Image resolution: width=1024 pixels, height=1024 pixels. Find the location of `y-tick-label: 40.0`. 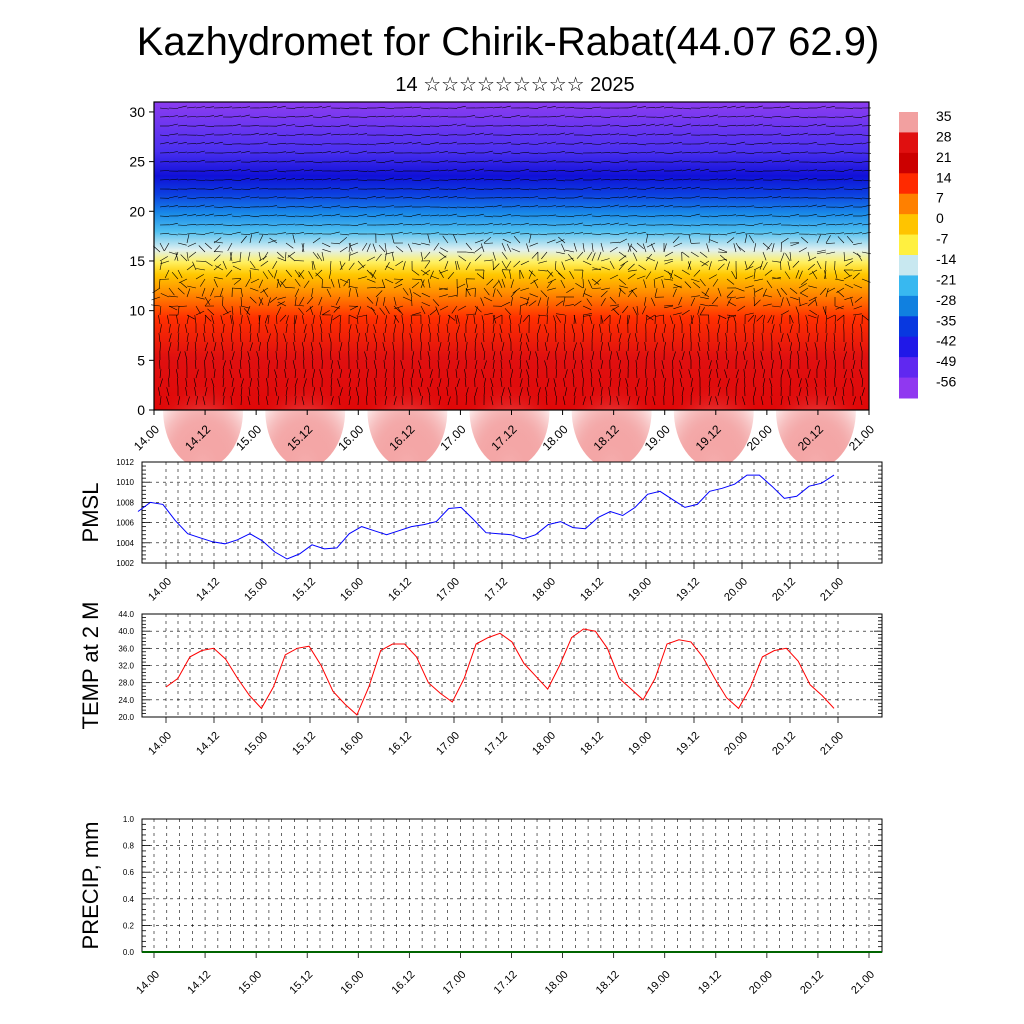

y-tick-label: 40.0 is located at coordinates (126, 631).